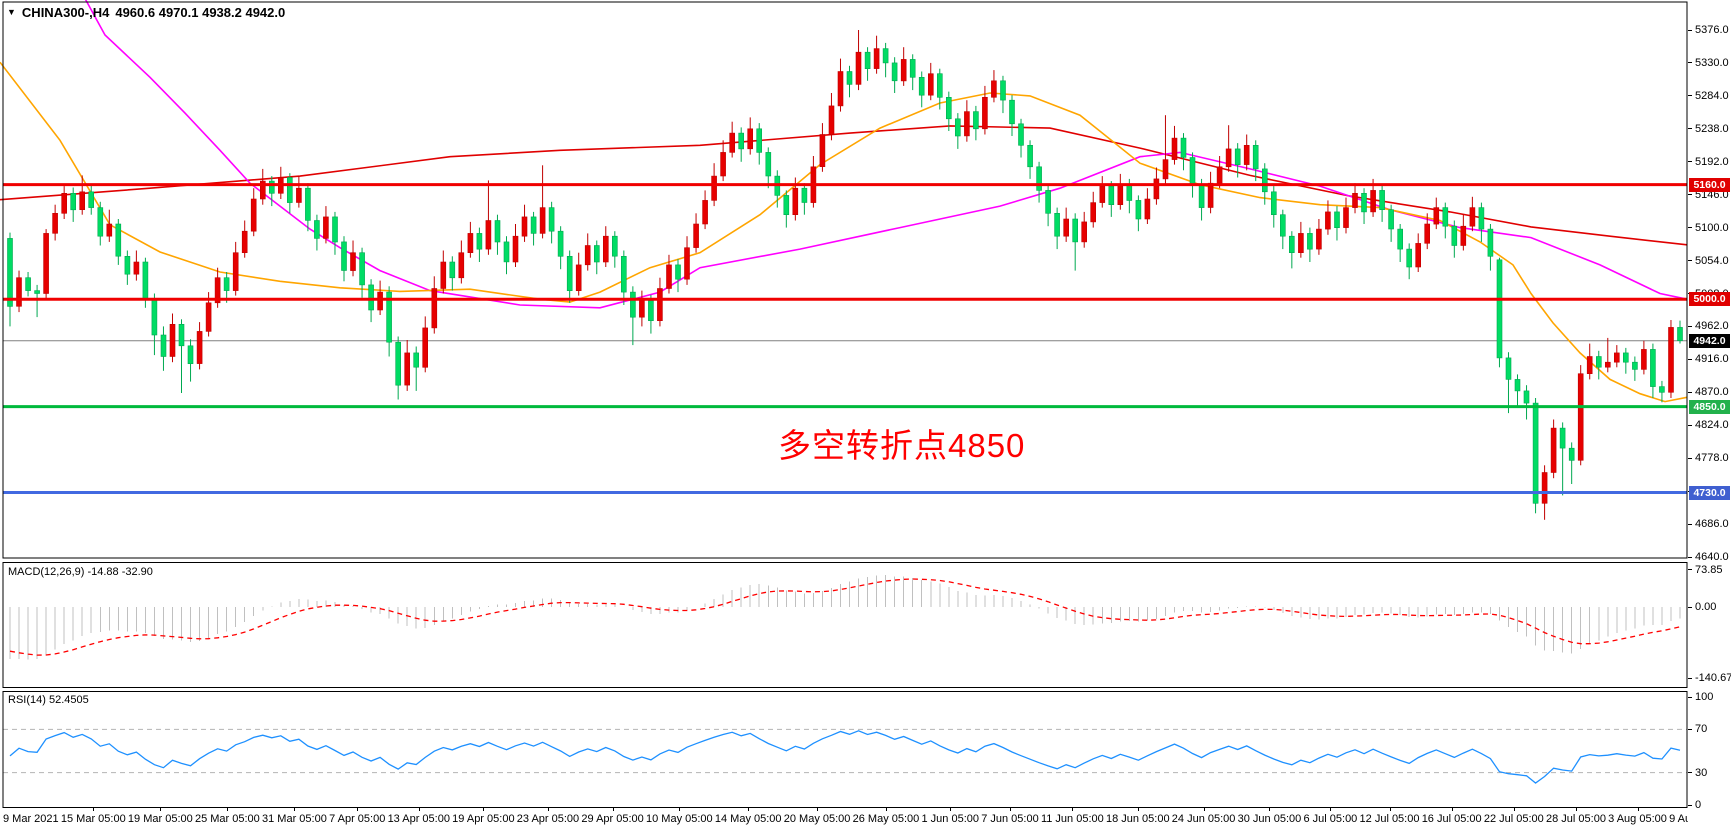 Image resolution: width=1731 pixels, height=832 pixels. What do you see at coordinates (200, 12) in the screenshot?
I see `ohlc-values: 4960.6 4970.1 4938.2 4942.0` at bounding box center [200, 12].